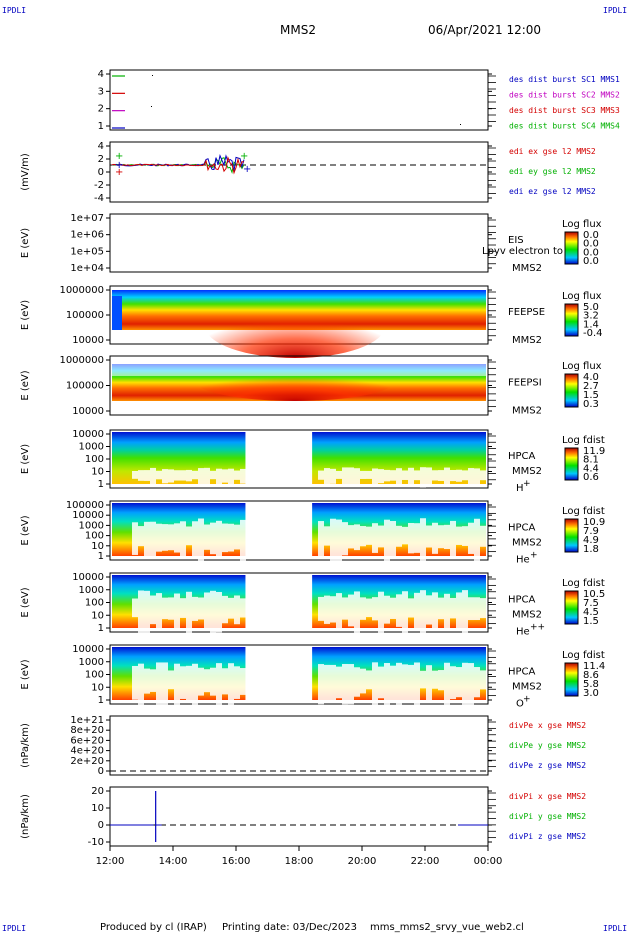 The image size is (630, 934). I want to click on species-label: He, so click(523, 560).